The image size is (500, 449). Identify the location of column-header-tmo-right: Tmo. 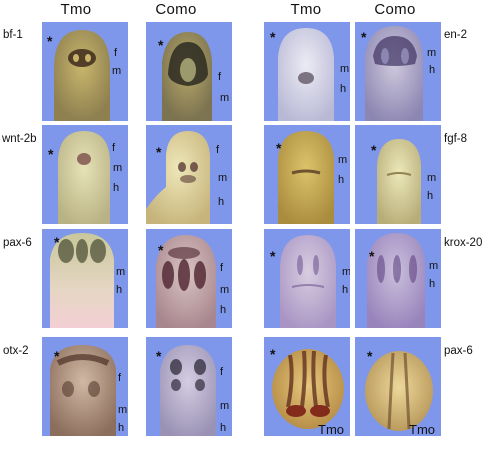
(306, 9).